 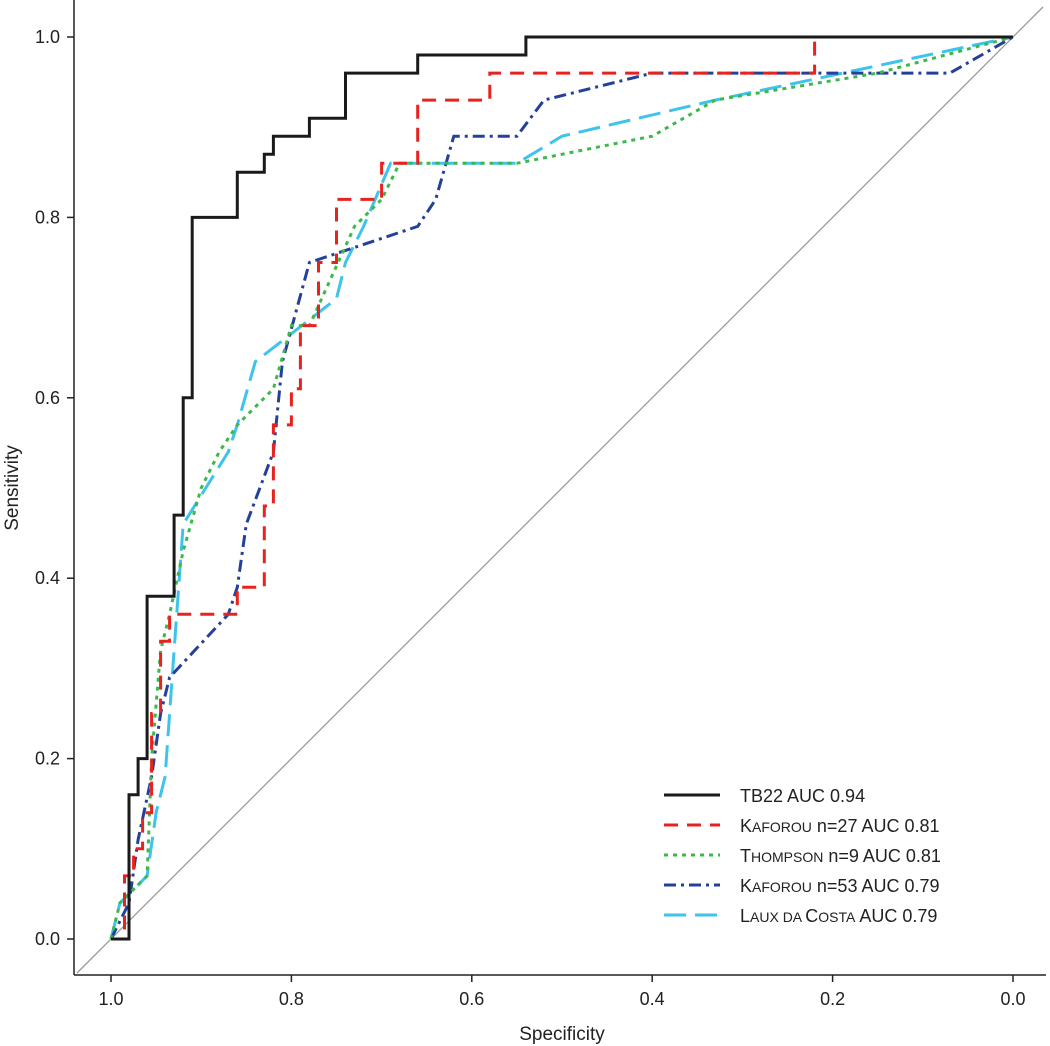 What do you see at coordinates (47, 759) in the screenshot?
I see `y-tick-label: 0.2` at bounding box center [47, 759].